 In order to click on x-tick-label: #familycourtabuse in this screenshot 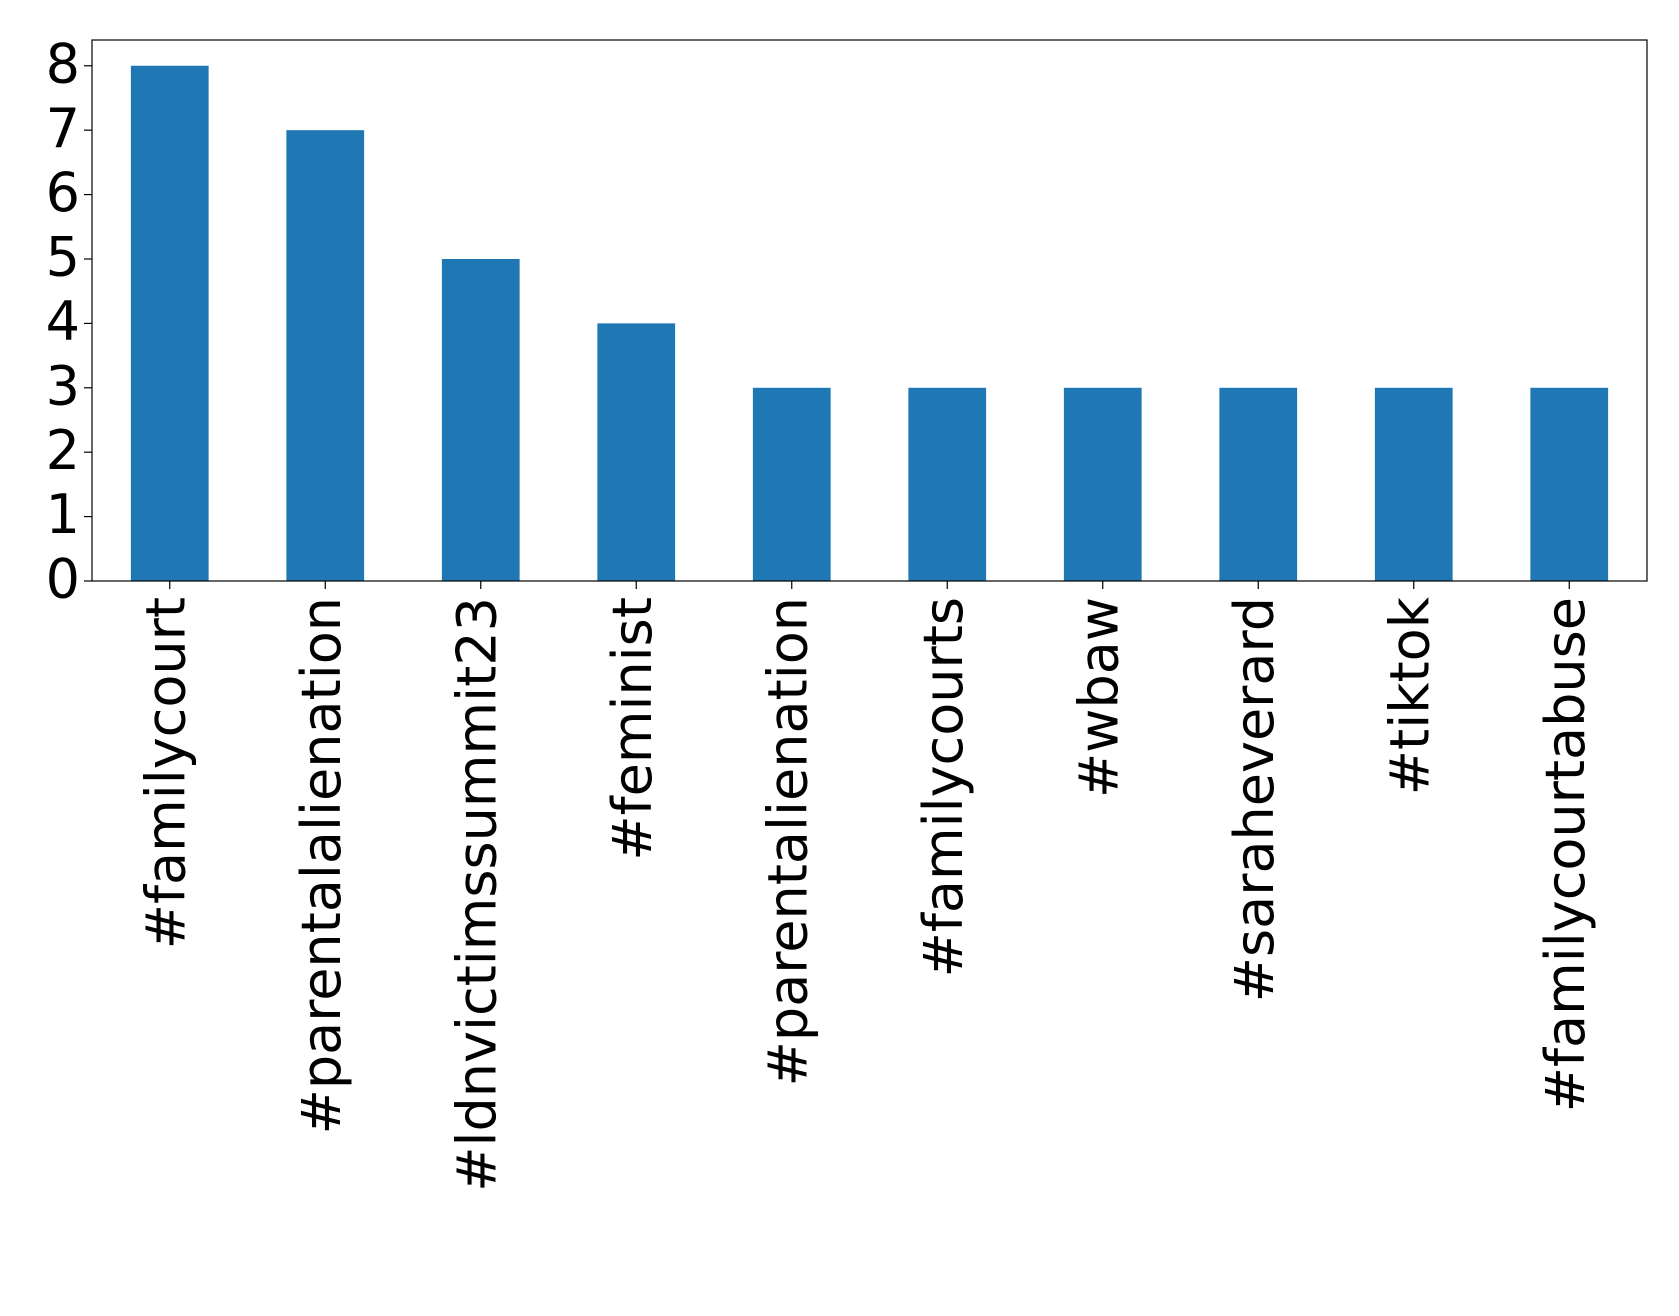, I will do `click(1565, 854)`.